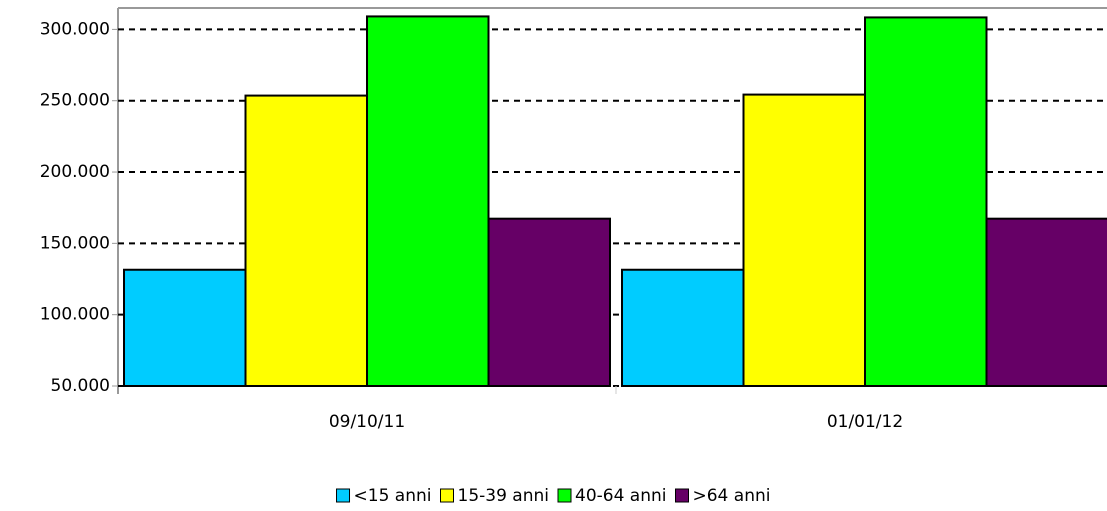 The height and width of the screenshot is (511, 1107). Describe the element at coordinates (80, 386) in the screenshot. I see `y-tick-label: 50.000` at that location.